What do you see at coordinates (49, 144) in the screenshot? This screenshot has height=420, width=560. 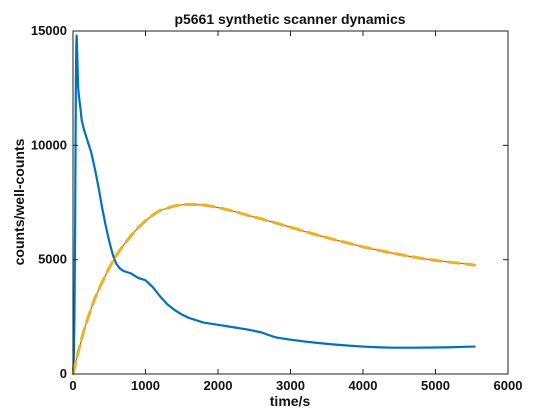 I see `y-tick-label: 10000` at bounding box center [49, 144].